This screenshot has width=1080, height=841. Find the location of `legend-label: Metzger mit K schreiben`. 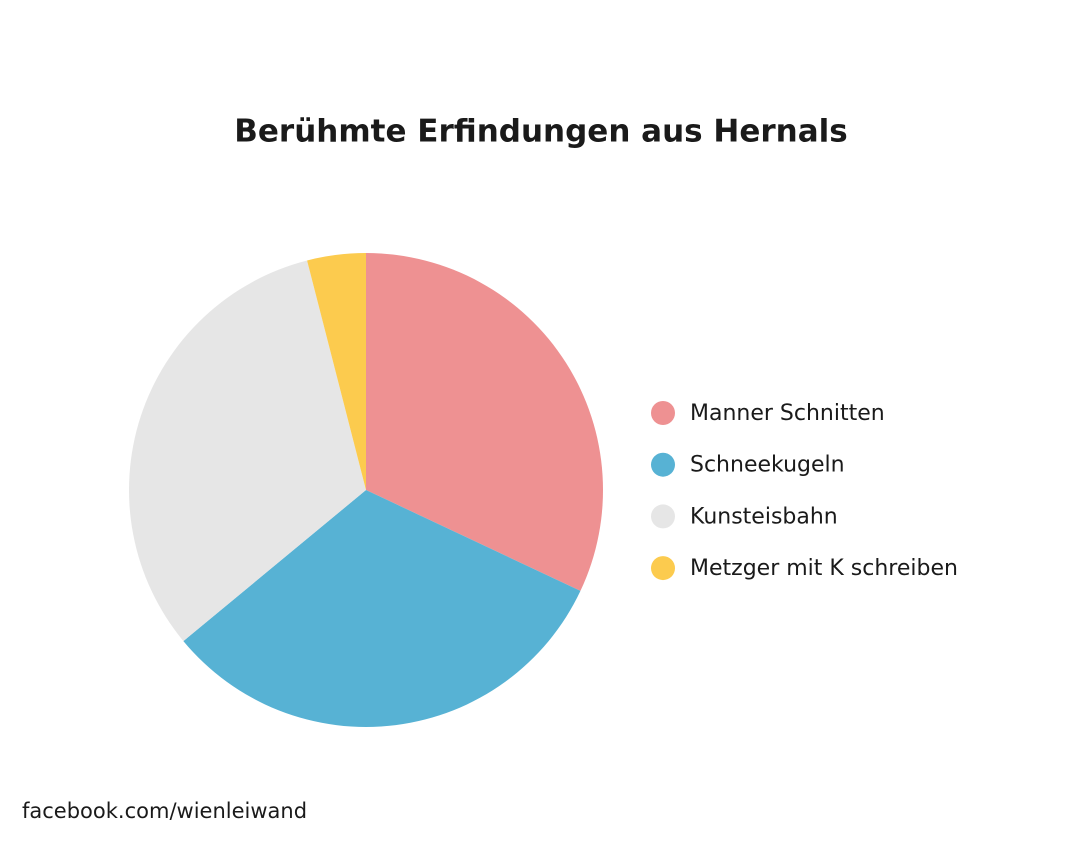

legend-label: Metzger mit K schreiben is located at coordinates (824, 568).